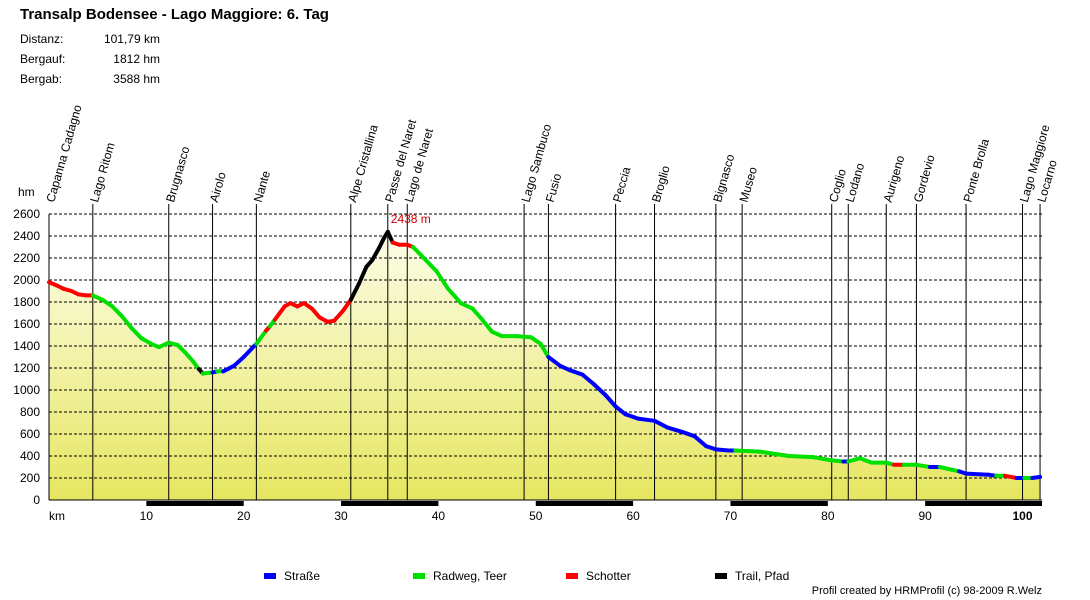  Describe the element at coordinates (42, 39) in the screenshot. I see `distance-label: Distanz:` at that location.